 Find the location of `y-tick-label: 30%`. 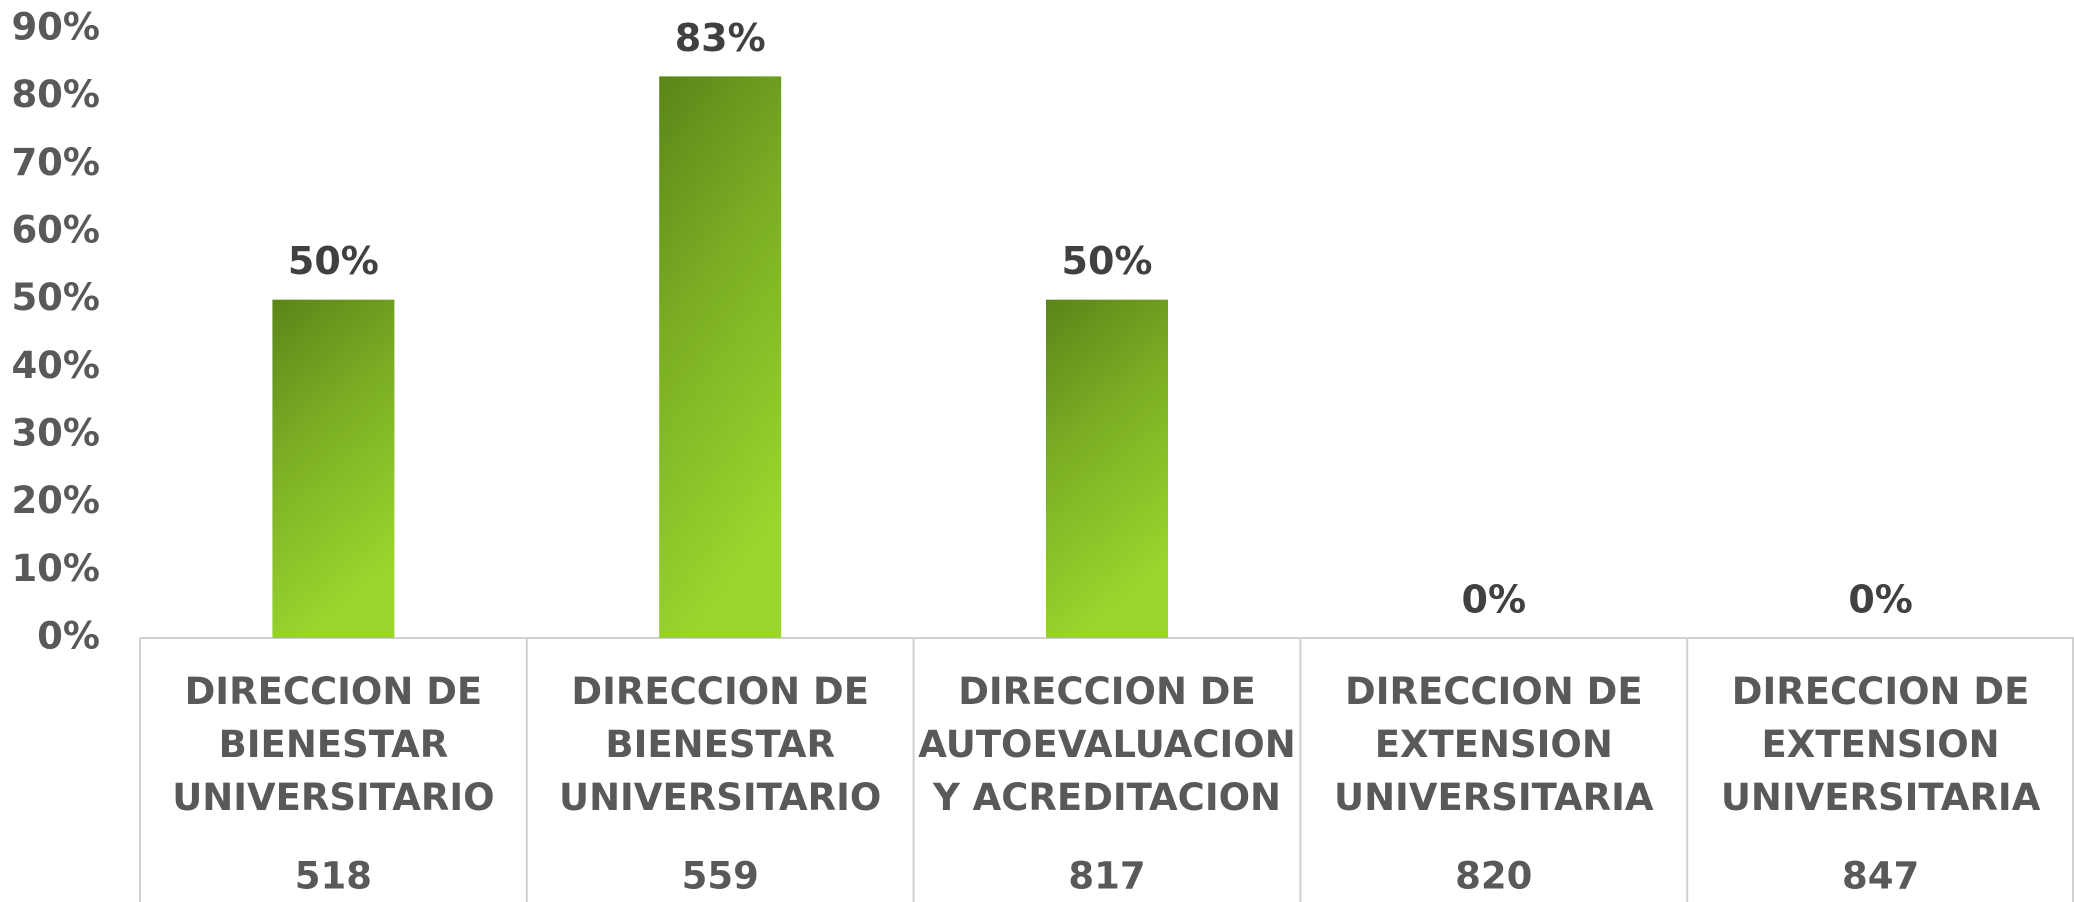

y-tick-label: 30% is located at coordinates (55, 433).